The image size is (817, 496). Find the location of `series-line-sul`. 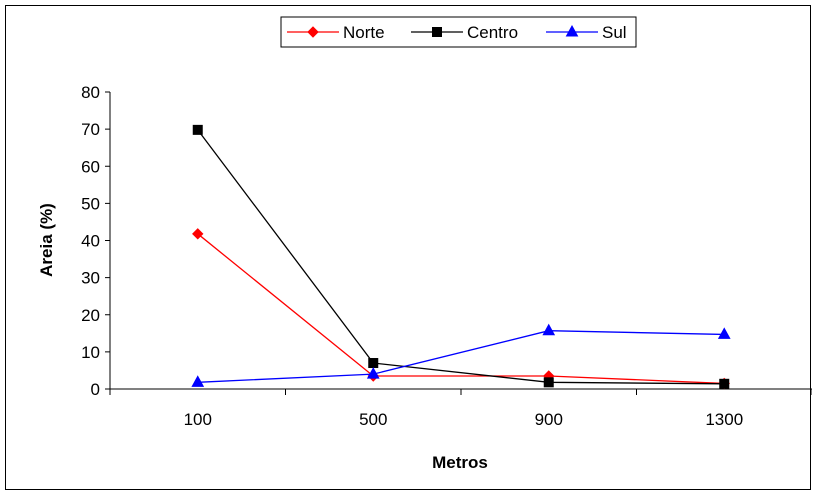

series-line-sul is located at coordinates (461, 356).